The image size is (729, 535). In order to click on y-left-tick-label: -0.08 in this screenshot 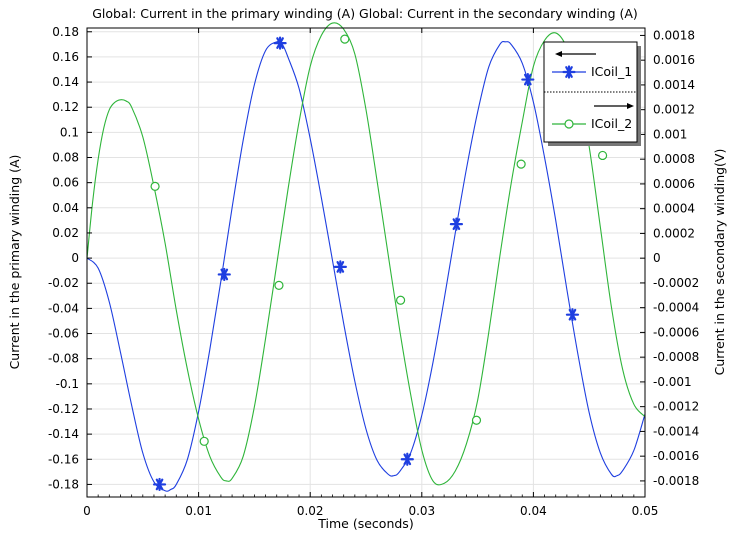, I will do `click(63, 359)`.